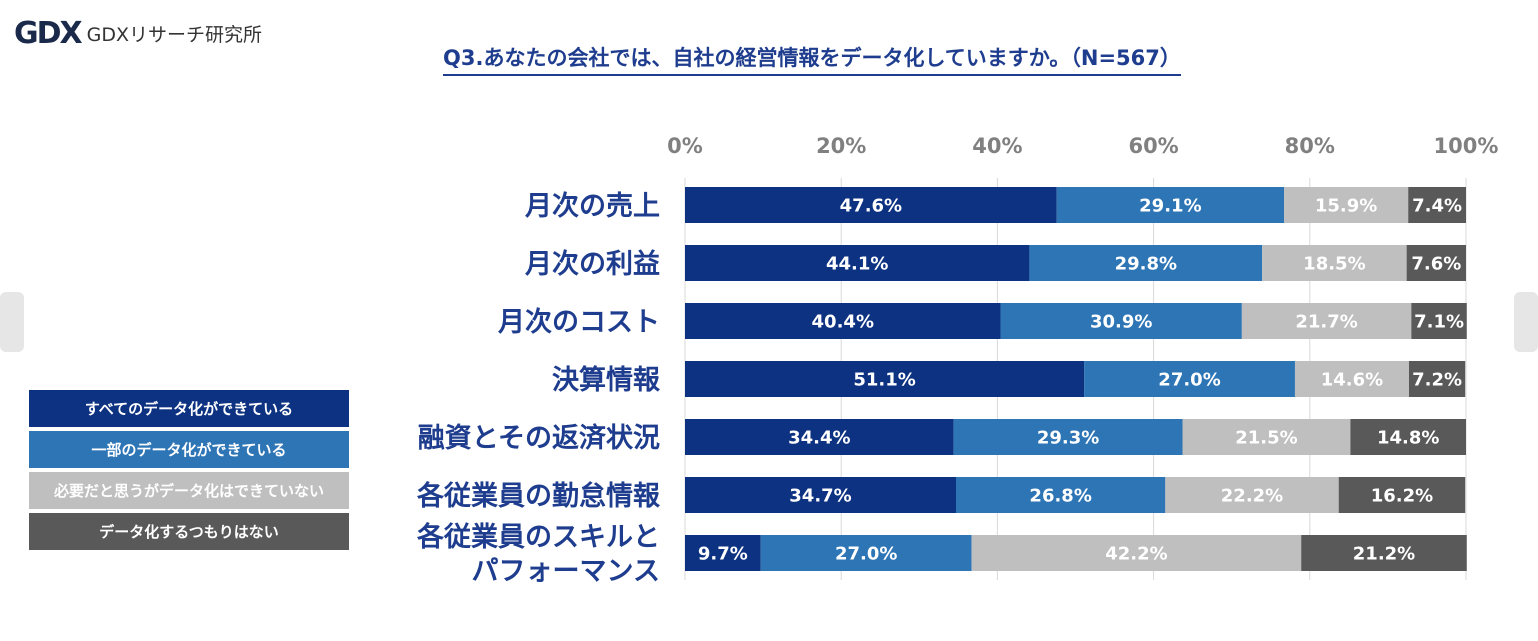 This screenshot has height=641, width=1538. I want to click on data-label: 15.9%, so click(1346, 206).